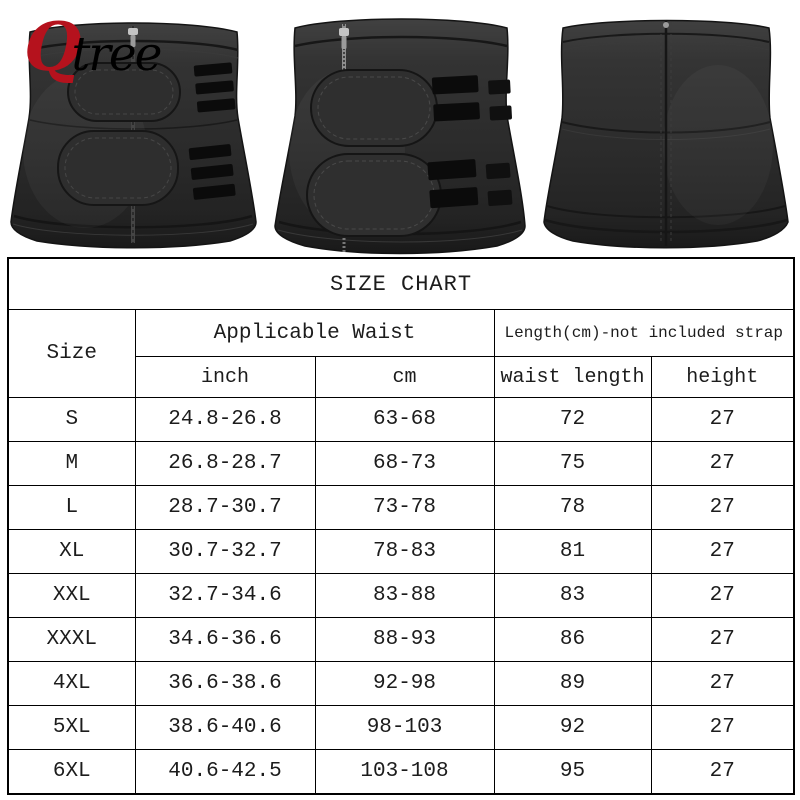 The width and height of the screenshot is (800, 800). Describe the element at coordinates (225, 771) in the screenshot. I see `inch-cell: 40.6-42.5` at that location.